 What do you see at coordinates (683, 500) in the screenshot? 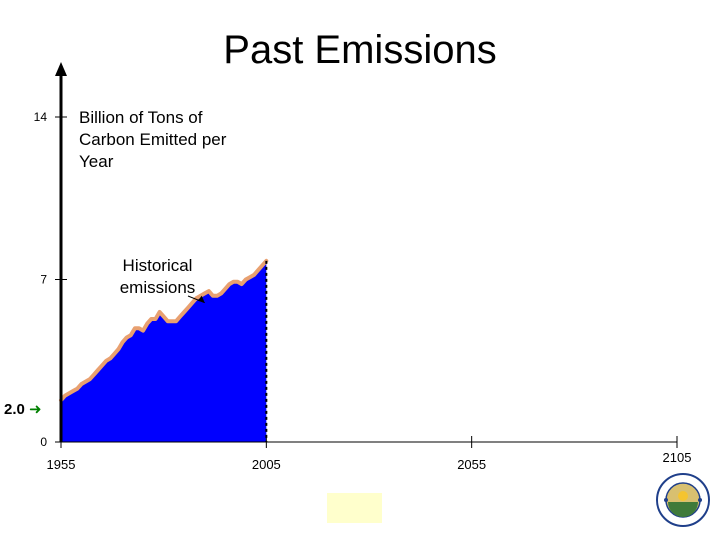
I see `carbon-mitigation-logo` at bounding box center [683, 500].